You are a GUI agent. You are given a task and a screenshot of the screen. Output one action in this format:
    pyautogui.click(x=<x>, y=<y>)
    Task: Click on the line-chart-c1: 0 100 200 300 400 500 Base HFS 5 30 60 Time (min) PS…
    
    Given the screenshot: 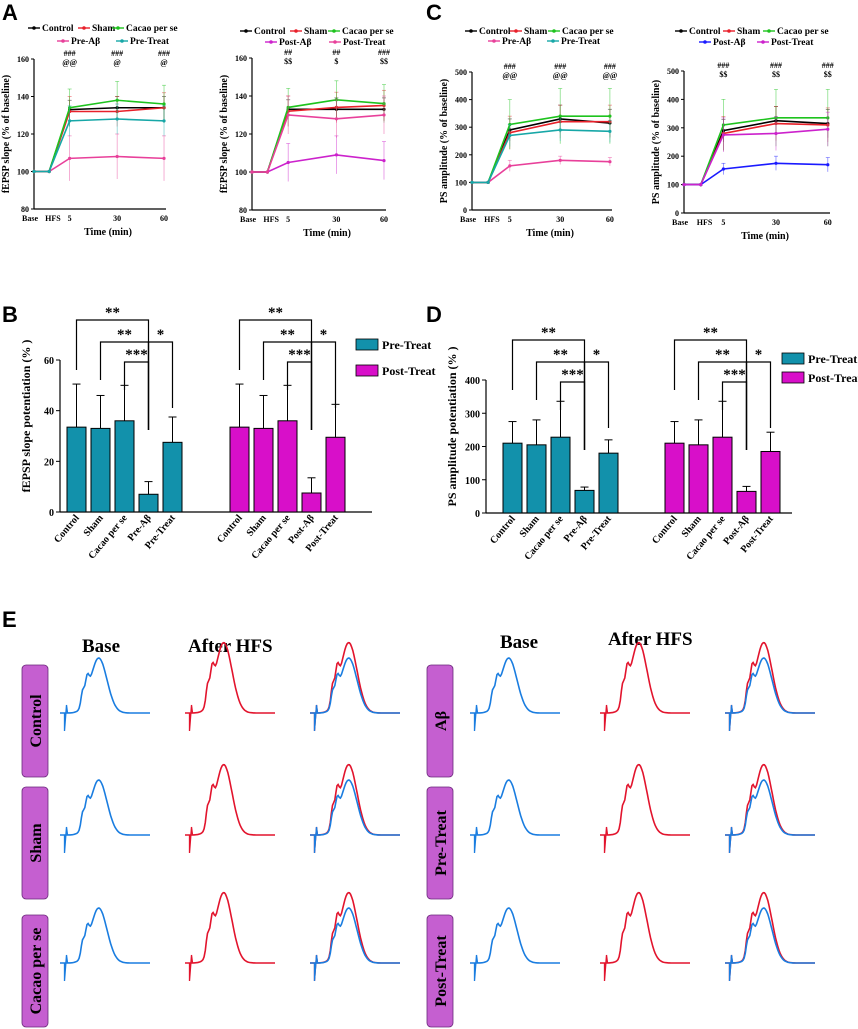 What is the action you would take?
    pyautogui.click(x=528, y=133)
    